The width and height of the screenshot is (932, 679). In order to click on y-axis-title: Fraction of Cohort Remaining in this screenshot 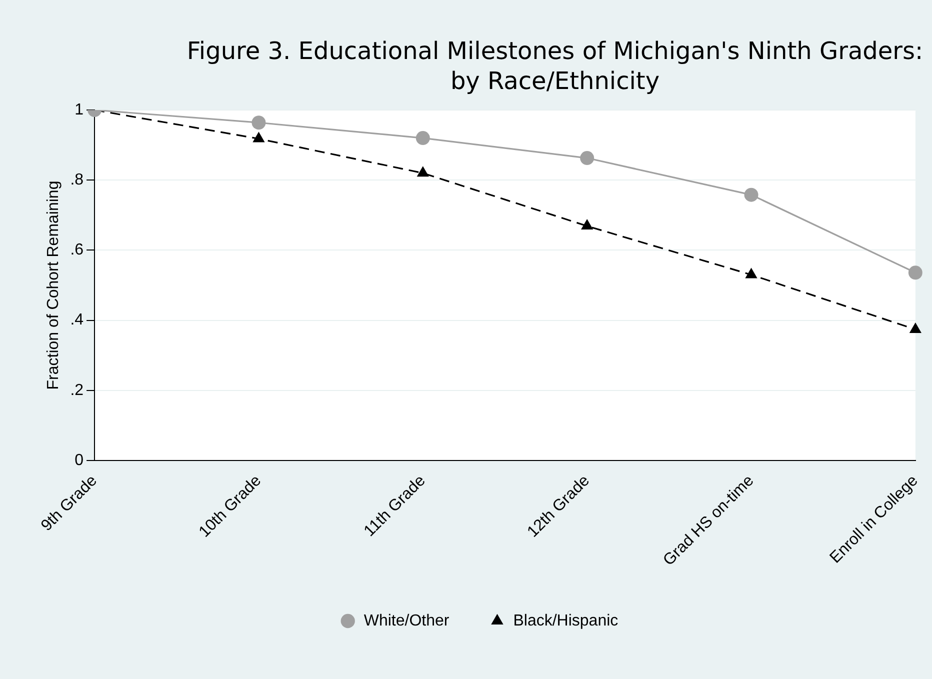, I will do `click(53, 285)`.